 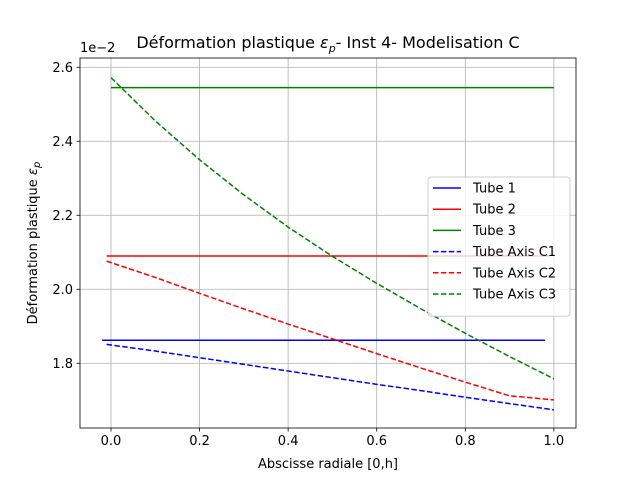 I want to click on y-axis-label: Déformation plastique εp, so click(x=34, y=243).